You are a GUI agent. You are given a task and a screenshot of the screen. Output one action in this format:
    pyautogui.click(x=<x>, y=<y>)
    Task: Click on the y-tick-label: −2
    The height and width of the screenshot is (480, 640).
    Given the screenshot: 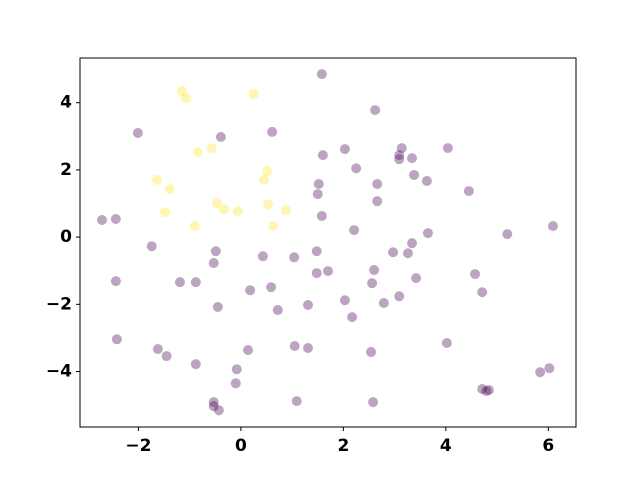 What is the action you would take?
    pyautogui.click(x=59, y=304)
    